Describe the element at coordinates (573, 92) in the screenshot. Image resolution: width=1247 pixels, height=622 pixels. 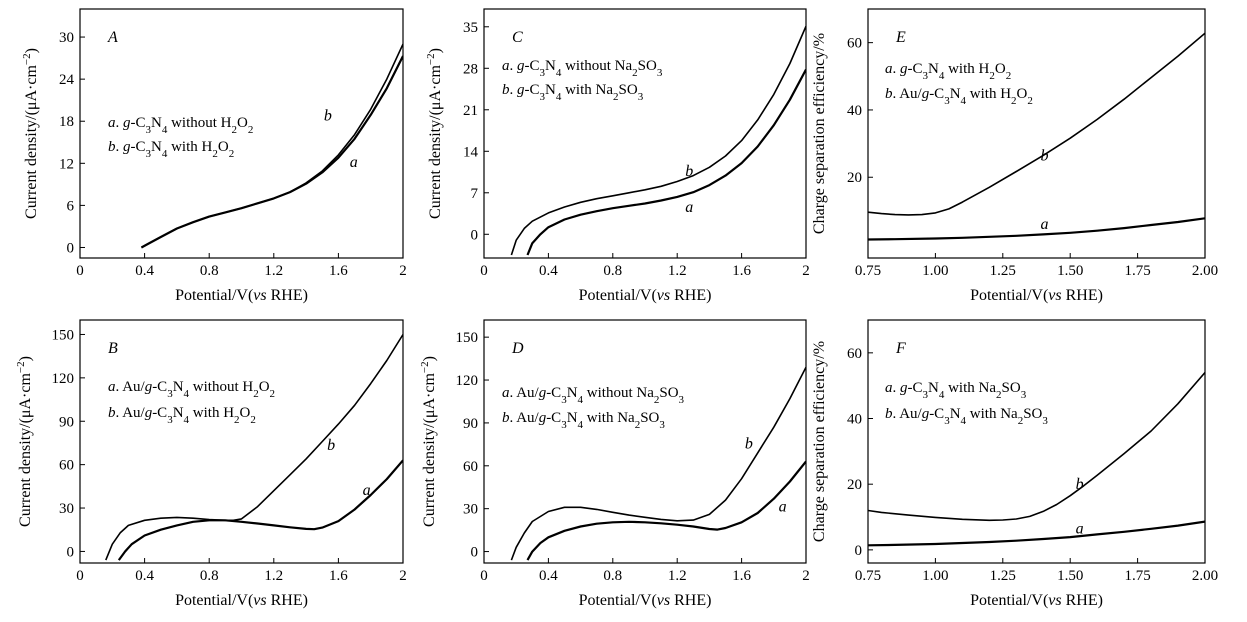
I see `legend-entry-b: b. g-C3N4 with Na2SO3` at that location.